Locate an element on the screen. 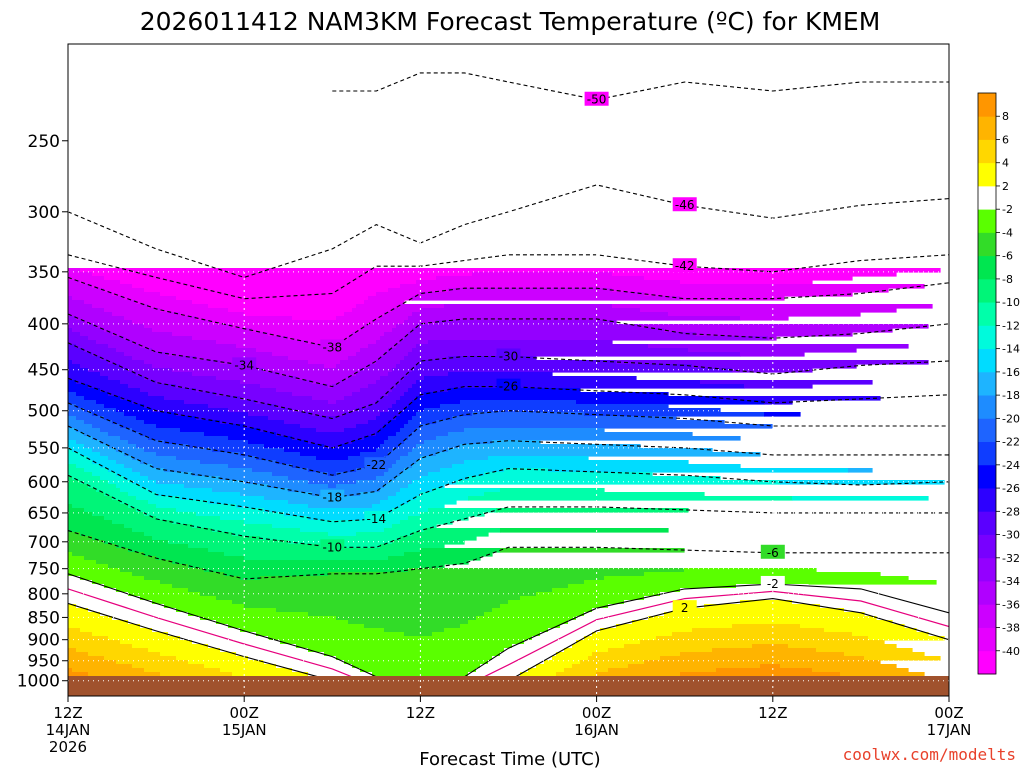 Image resolution: width=1024 pixels, height=768 pixels. contour-label-bg is located at coordinates (508, 385).